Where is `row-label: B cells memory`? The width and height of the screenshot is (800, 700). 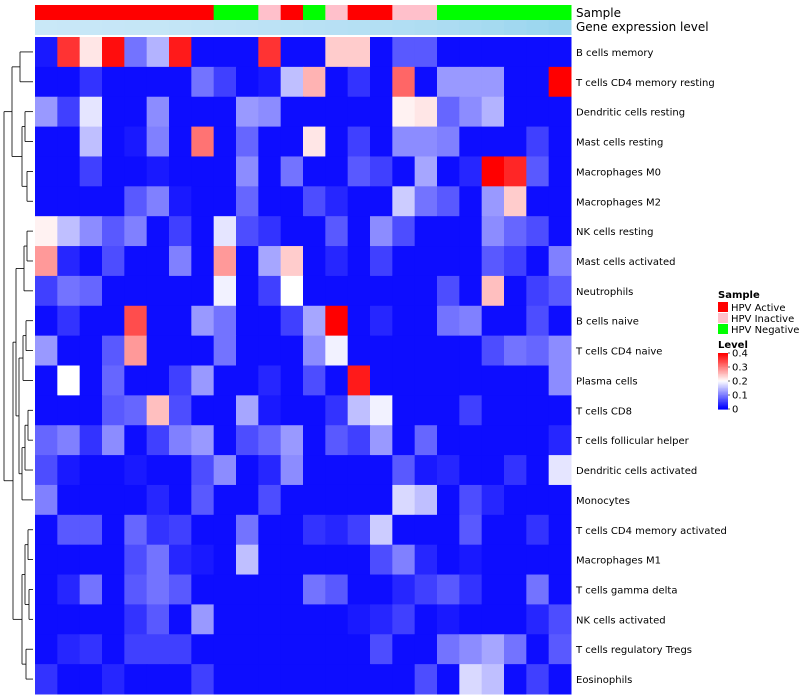
row-label: B cells memory is located at coordinates (614, 53).